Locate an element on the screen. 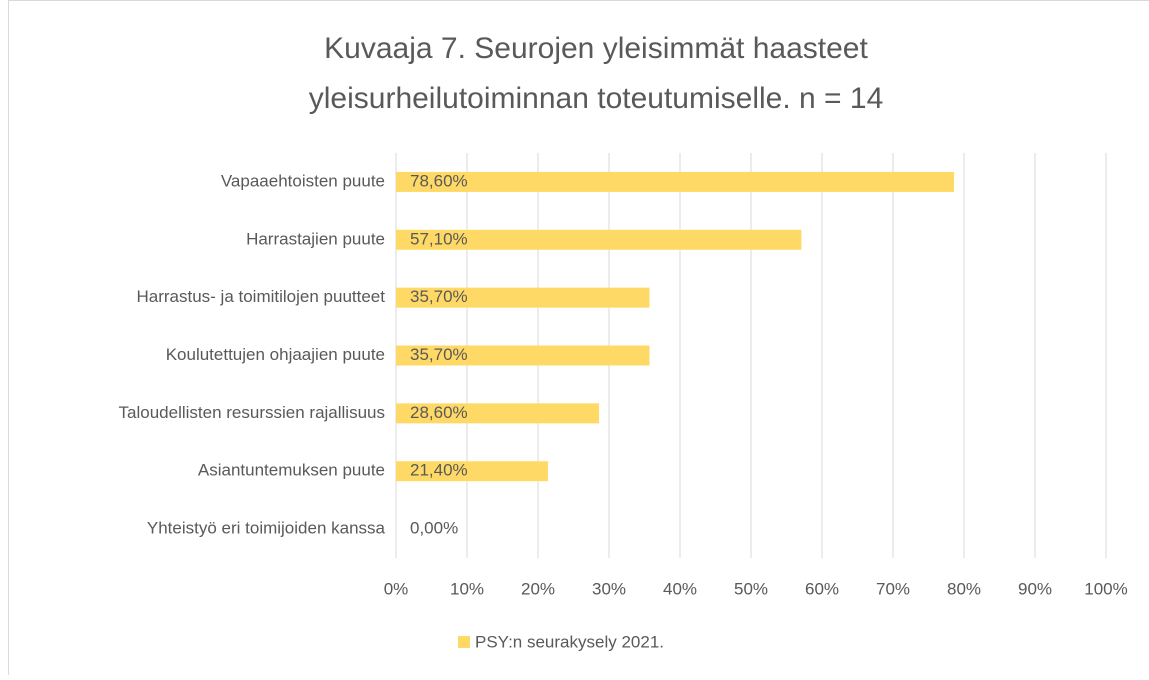 Image resolution: width=1149 pixels, height=680 pixels. legend-label: PSY:n seurakysely 2021. is located at coordinates (569, 641).